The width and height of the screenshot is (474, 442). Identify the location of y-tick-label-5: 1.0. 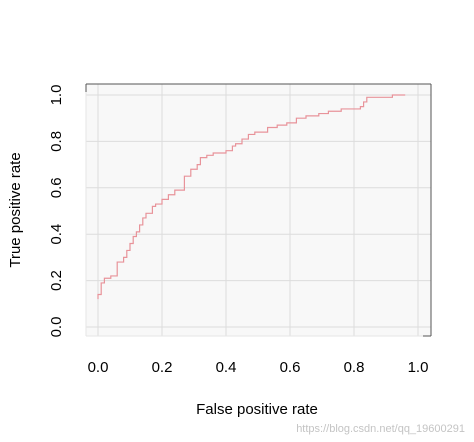
(56, 95).